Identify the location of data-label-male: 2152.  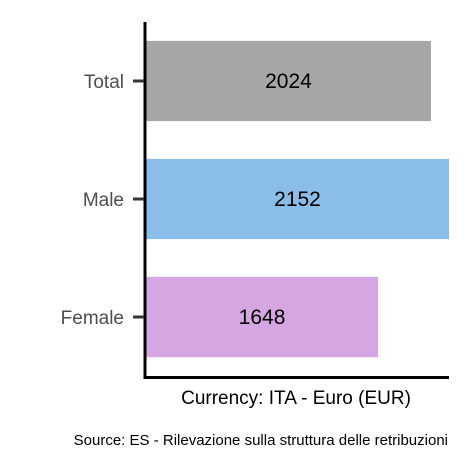
(297, 199).